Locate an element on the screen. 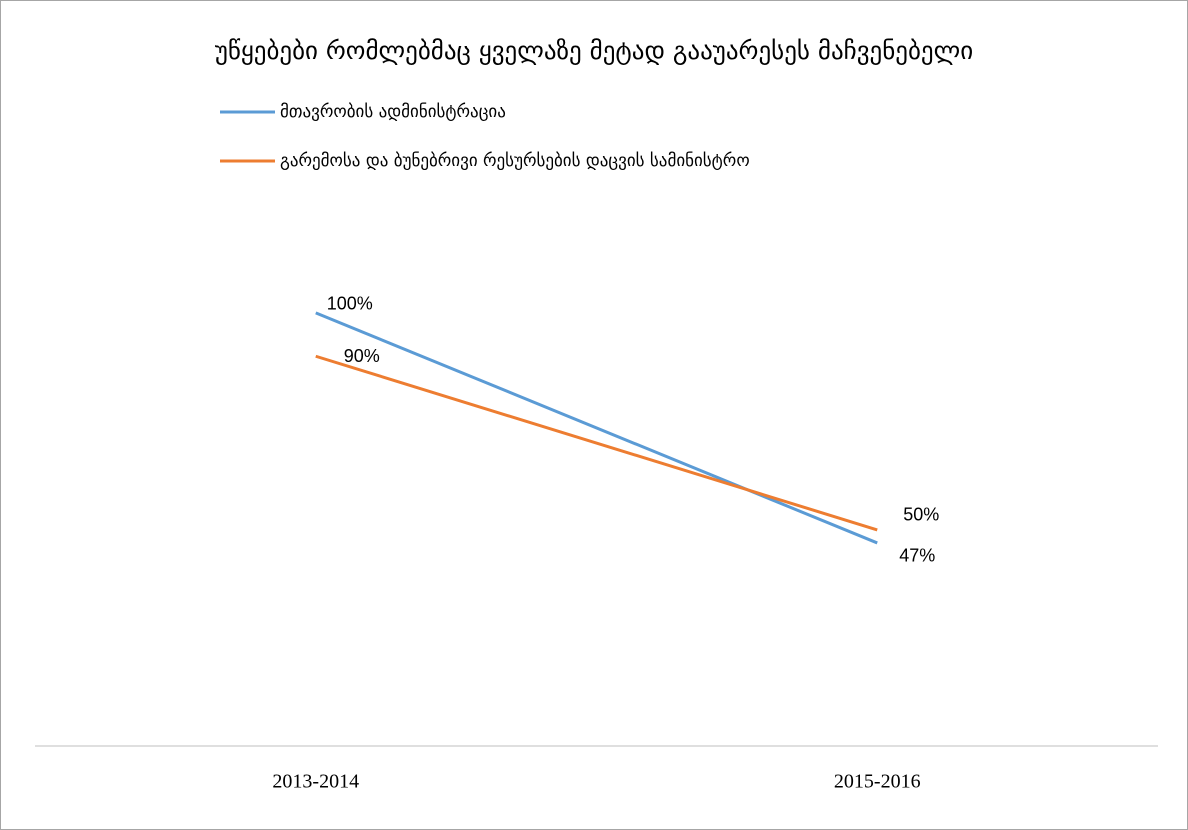  x-tick-label: 2015-2016 is located at coordinates (877, 782).